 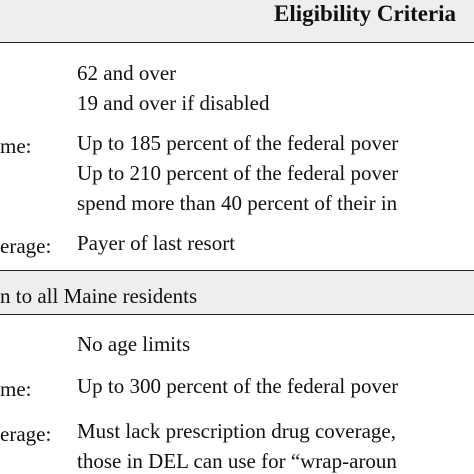 What do you see at coordinates (16, 389) in the screenshot?
I see `second-income-label: me:` at bounding box center [16, 389].